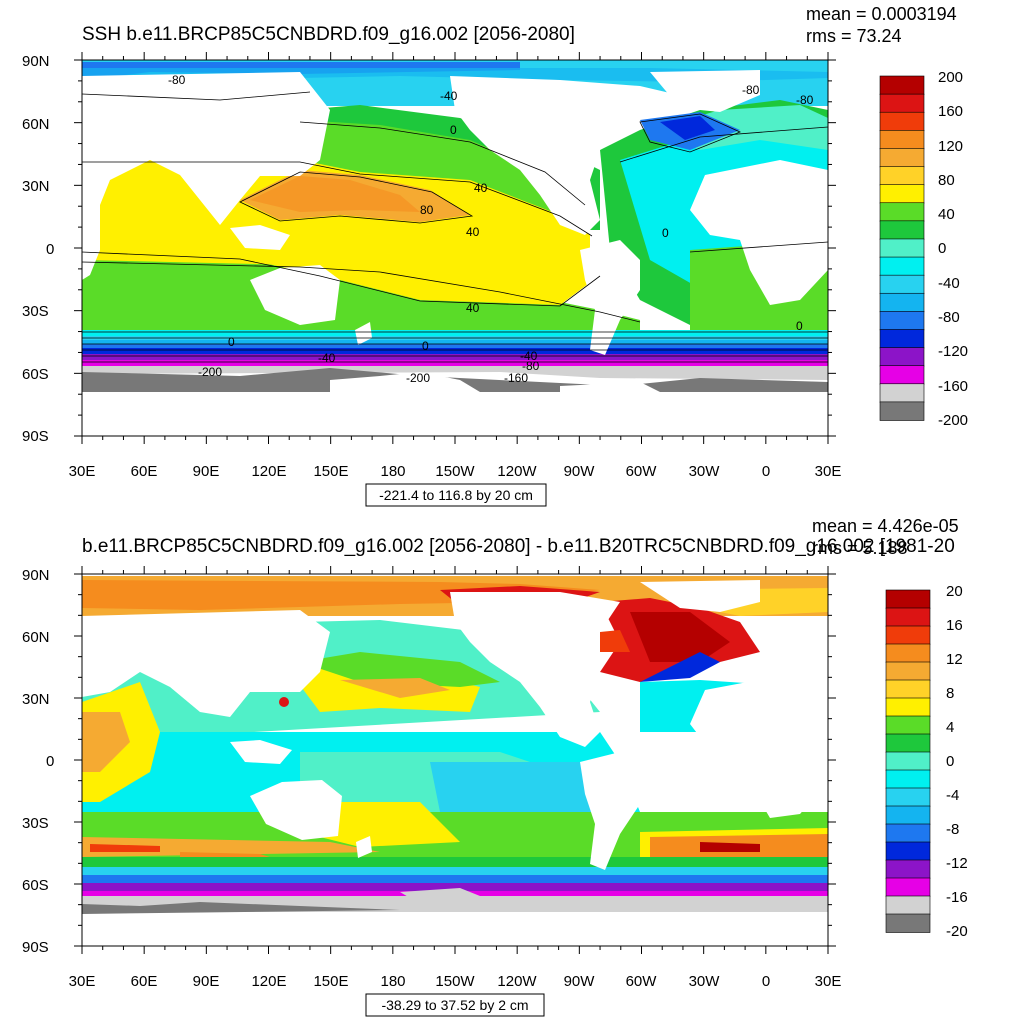 The width and height of the screenshot is (1024, 1024). Describe the element at coordinates (950, 77) in the screenshot. I see `colorbar-label: 200` at that location.